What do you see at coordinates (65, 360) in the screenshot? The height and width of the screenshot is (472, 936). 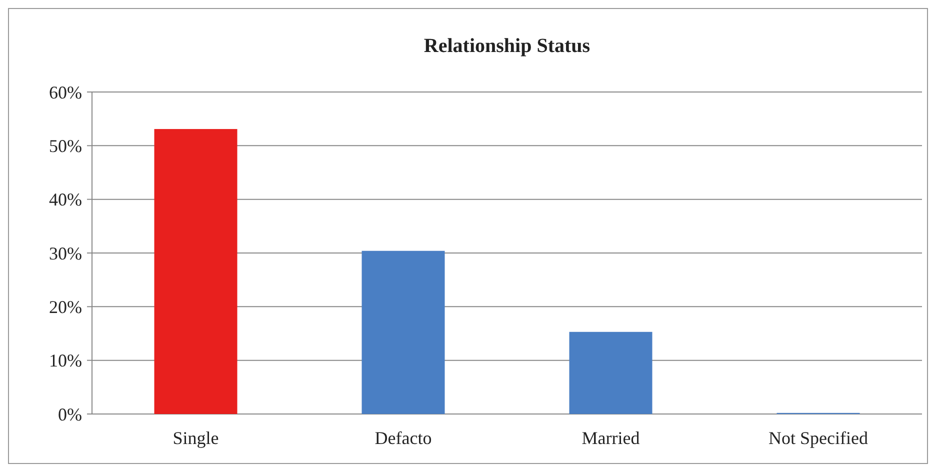 I see `y-tick-label: 10%` at bounding box center [65, 360].